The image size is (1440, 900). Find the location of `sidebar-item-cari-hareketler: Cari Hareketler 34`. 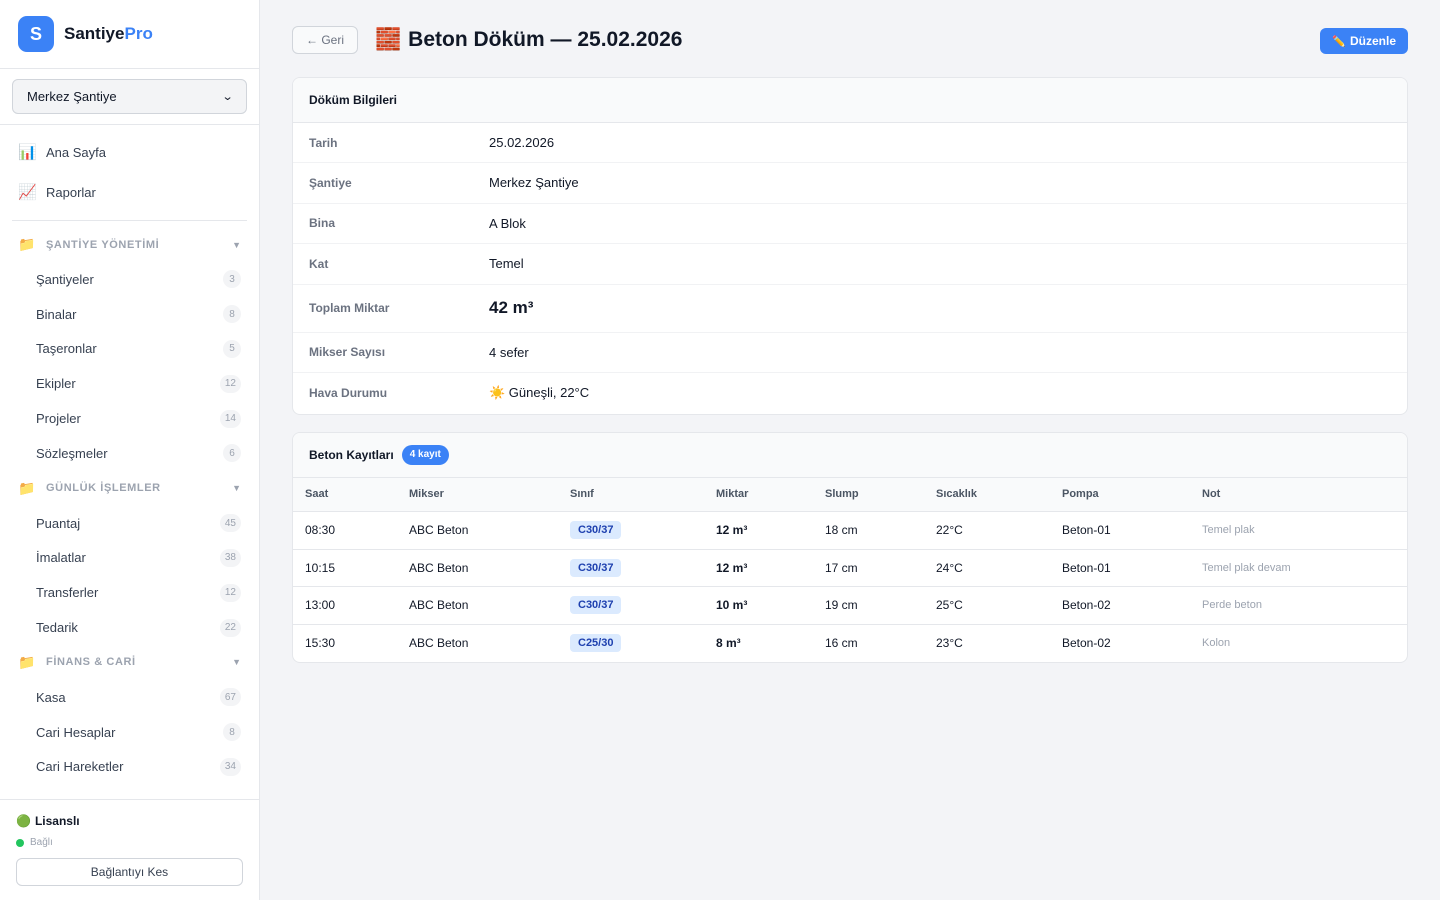

sidebar-item-cari-hareketler: Cari Hareketler 34 is located at coordinates (129, 767).